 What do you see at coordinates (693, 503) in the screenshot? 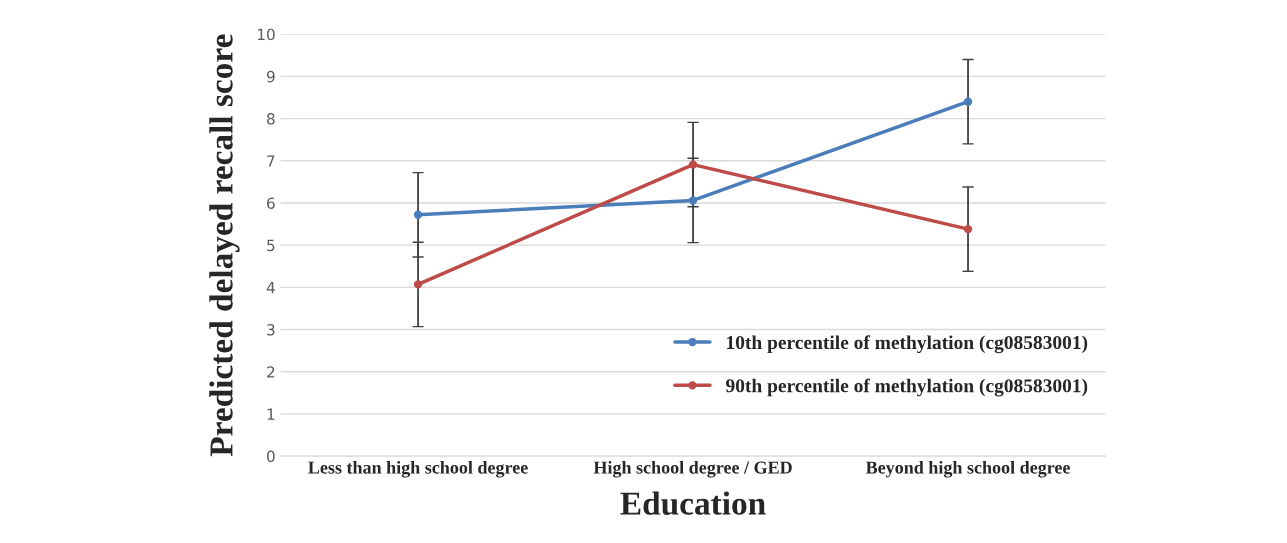
I see `x-axis-title: Education` at bounding box center [693, 503].